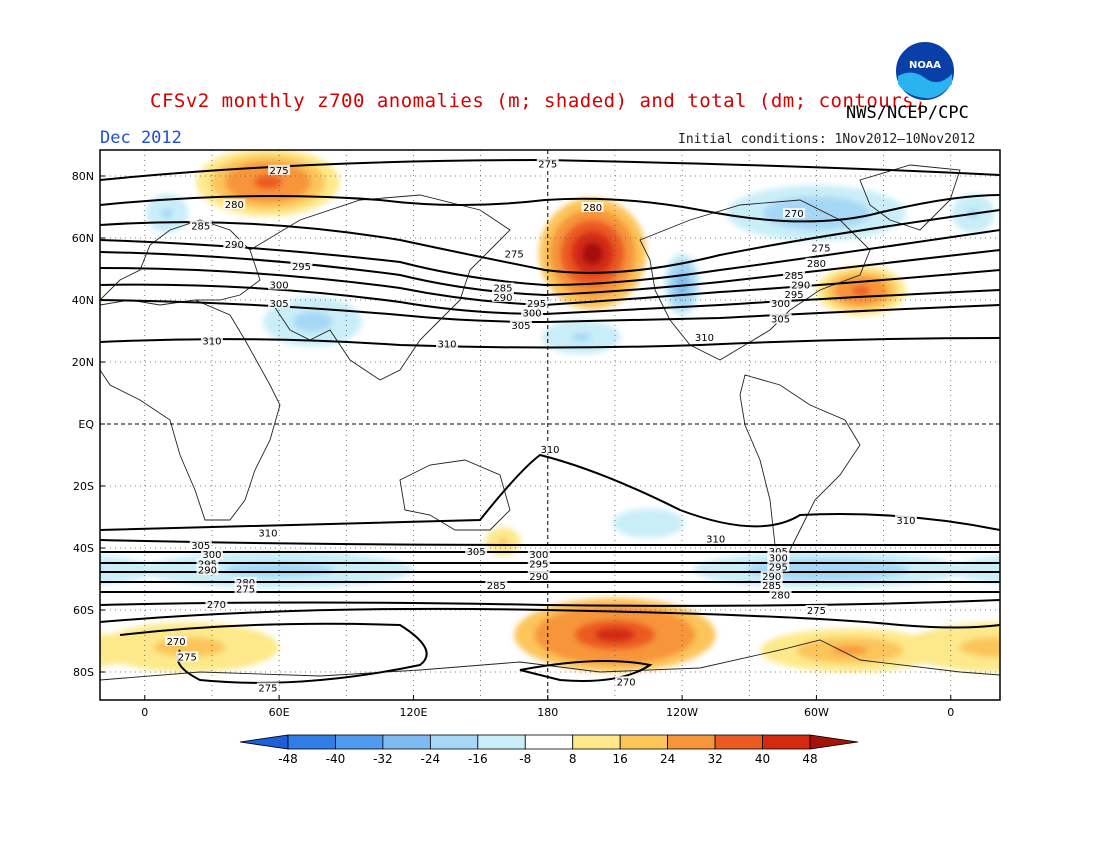 This screenshot has height=850, width=1100. What do you see at coordinates (83, 610) in the screenshot?
I see `lat-tick-label: 60S` at bounding box center [83, 610].